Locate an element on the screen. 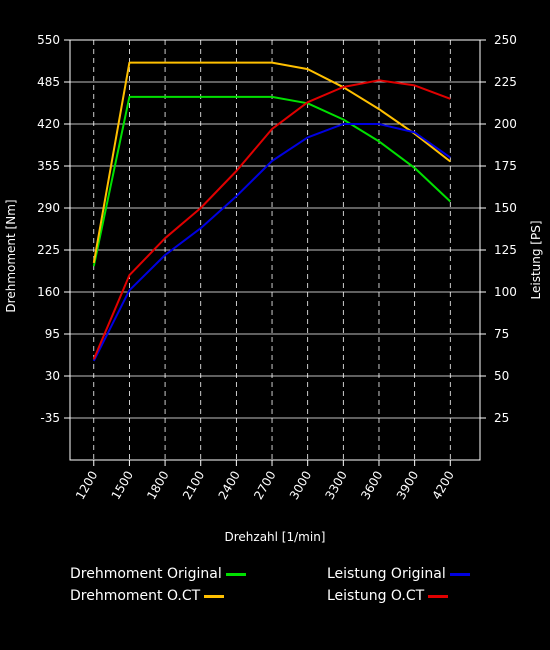 This screenshot has width=550, height=650. legend-item-drehmoment-original: Drehmoment Original is located at coordinates (158, 574).